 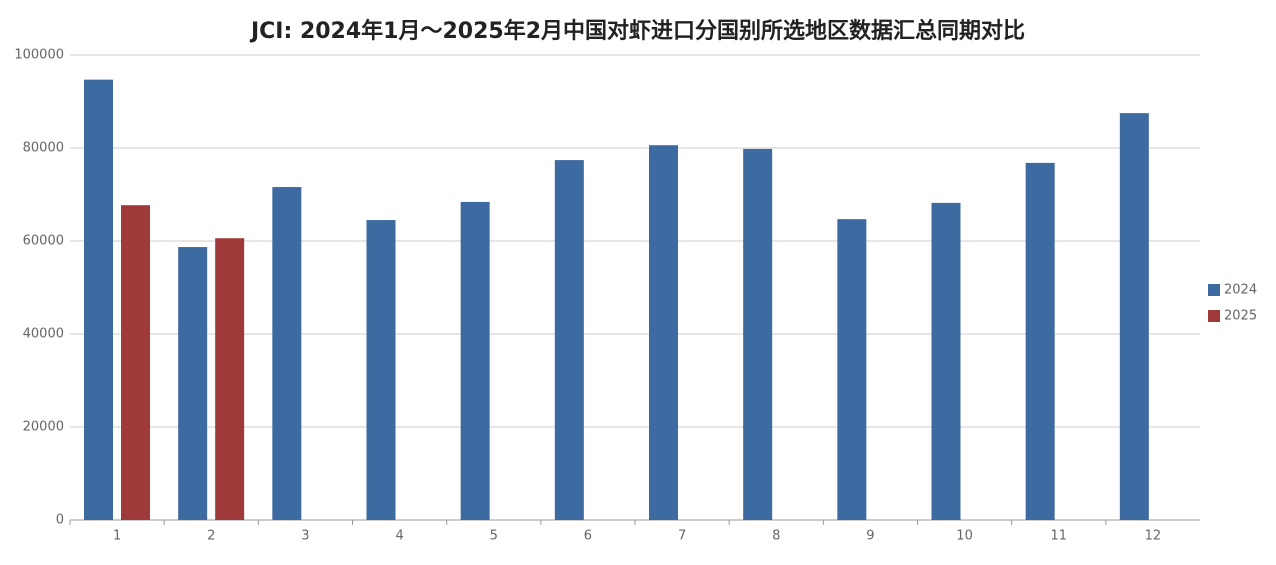 What do you see at coordinates (39, 55) in the screenshot?
I see `y-tick-label: 100000` at bounding box center [39, 55].